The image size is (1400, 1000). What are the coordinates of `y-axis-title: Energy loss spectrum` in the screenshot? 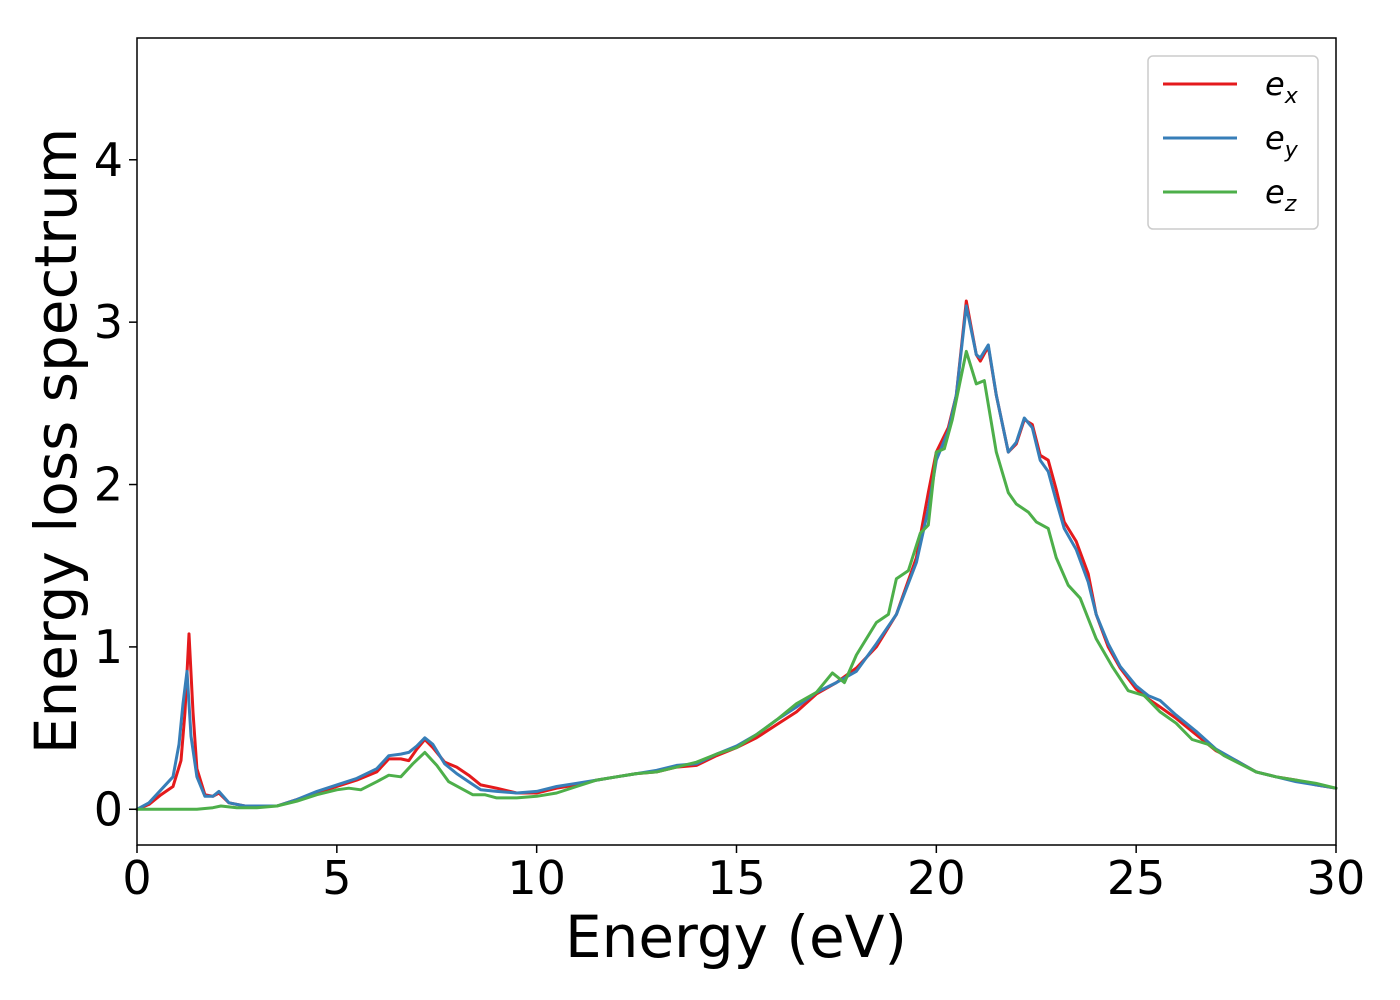 It's located at (56, 441).